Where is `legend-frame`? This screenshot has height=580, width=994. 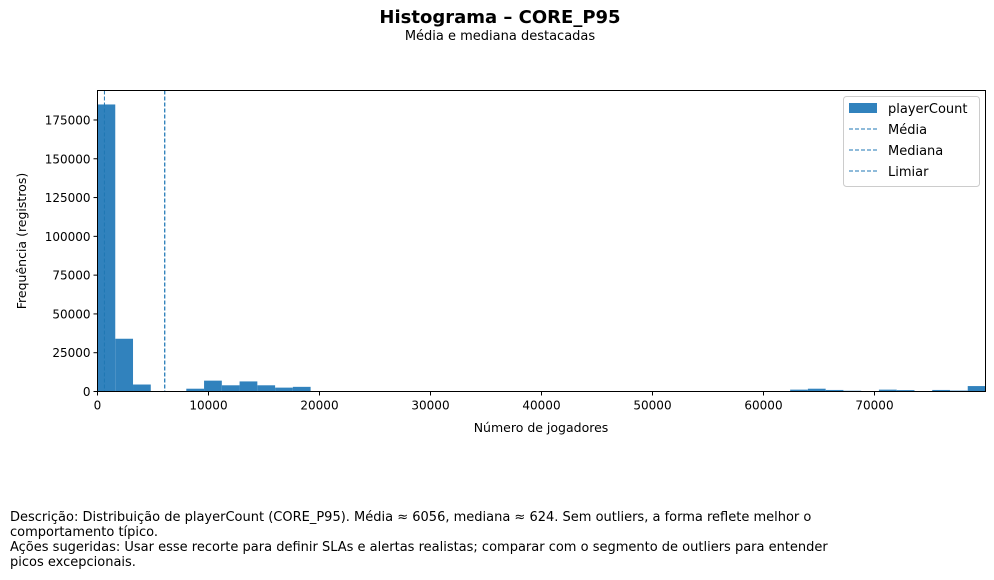
legend-frame is located at coordinates (911, 141).